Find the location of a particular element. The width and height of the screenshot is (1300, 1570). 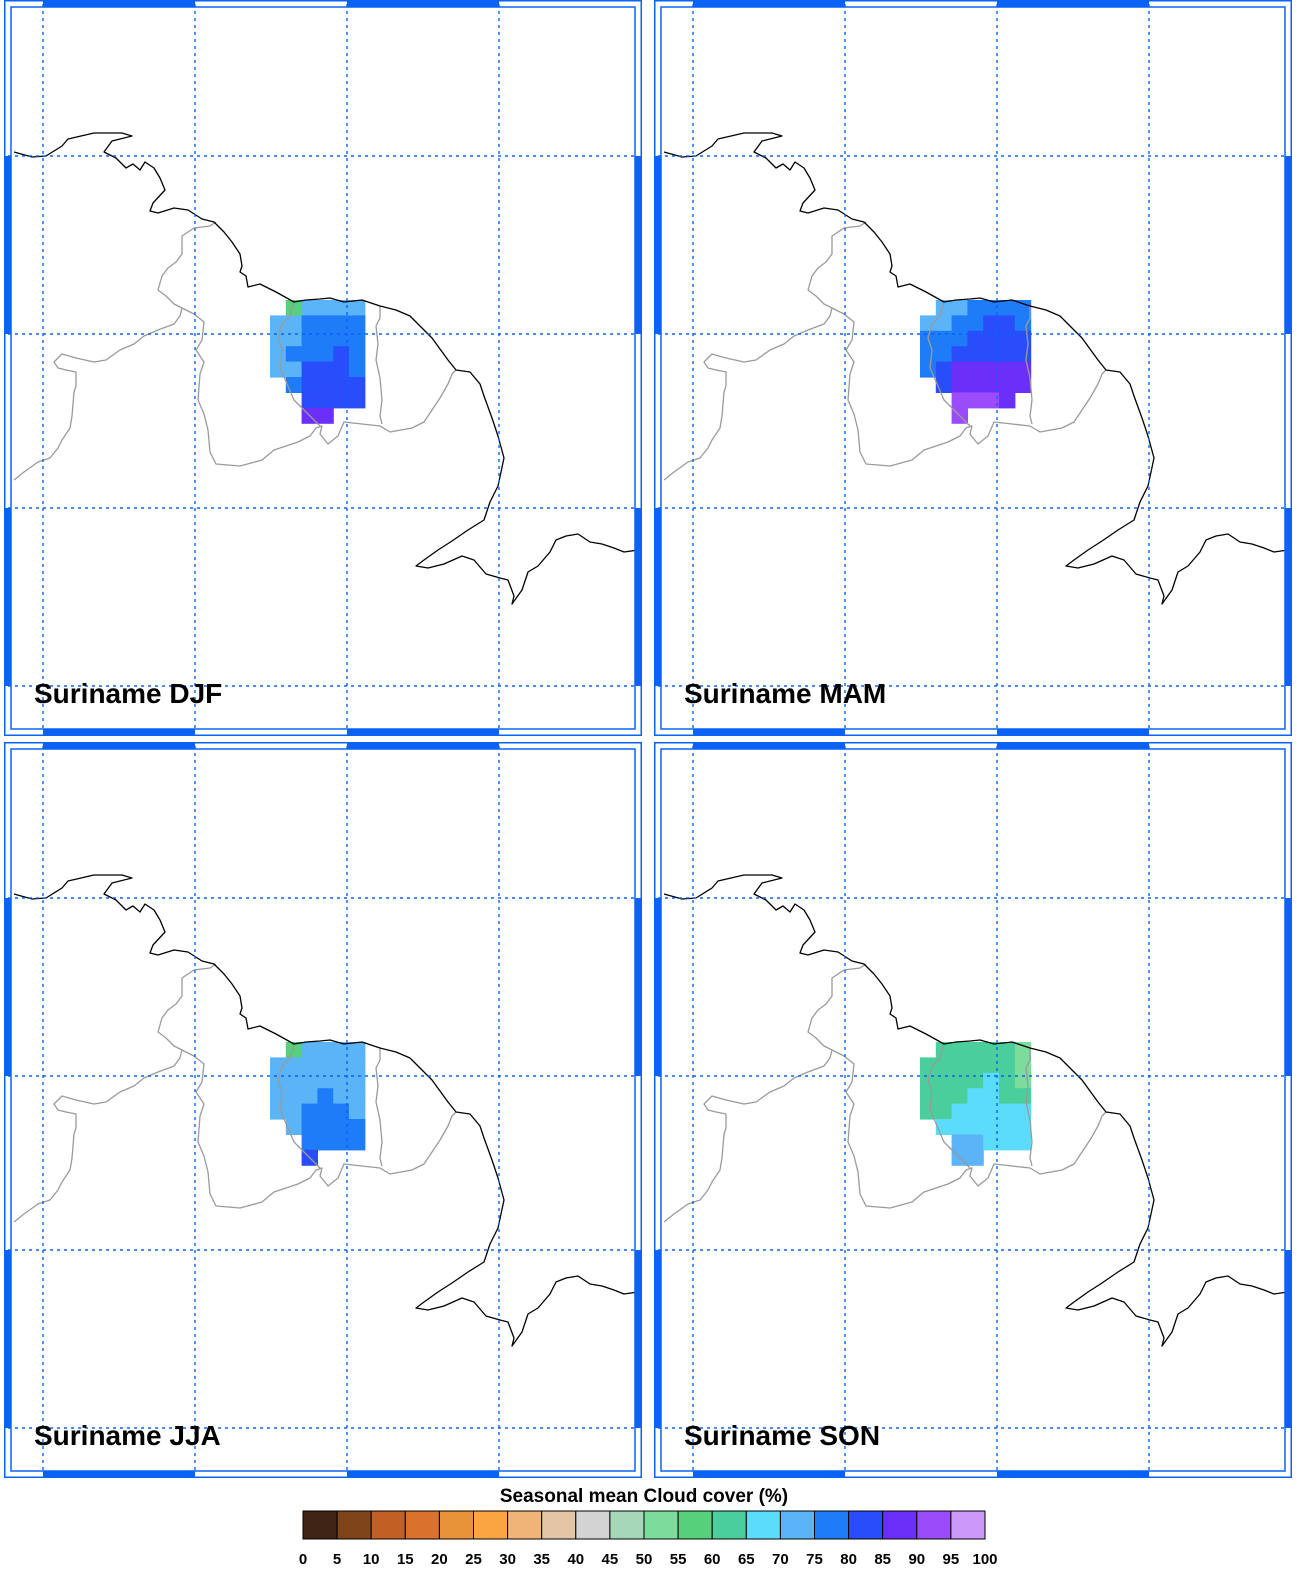

colorbar-tick-label: 50 is located at coordinates (644, 1559).